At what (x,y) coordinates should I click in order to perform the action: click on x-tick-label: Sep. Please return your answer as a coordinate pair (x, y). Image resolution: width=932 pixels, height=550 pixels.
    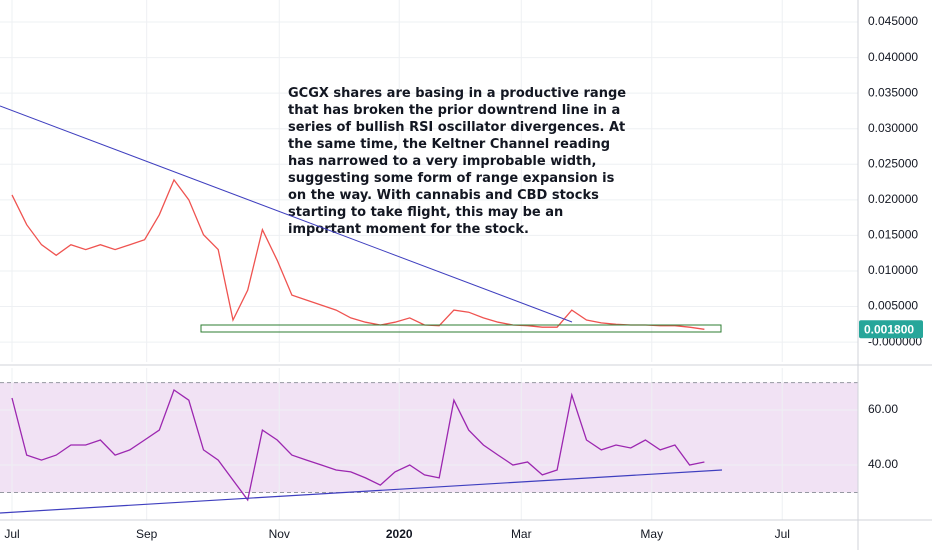
    Looking at the image, I should click on (147, 534).